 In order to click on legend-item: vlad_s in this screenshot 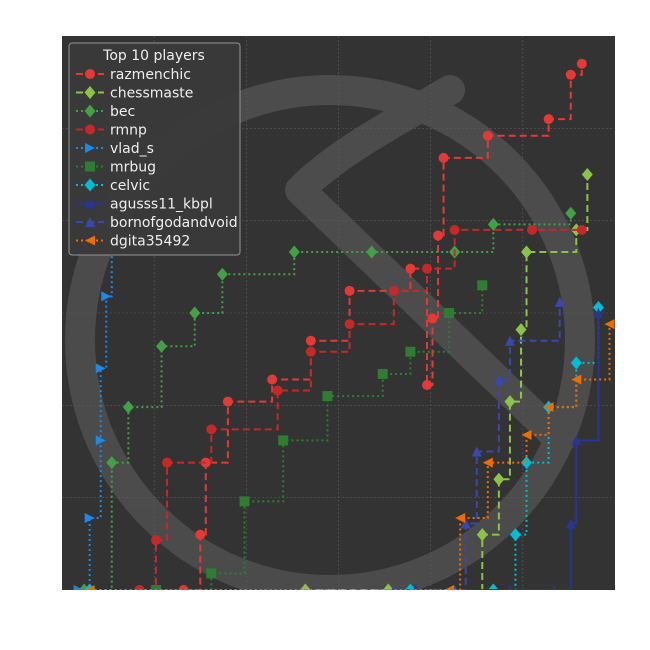, I will do `click(115, 149)`.